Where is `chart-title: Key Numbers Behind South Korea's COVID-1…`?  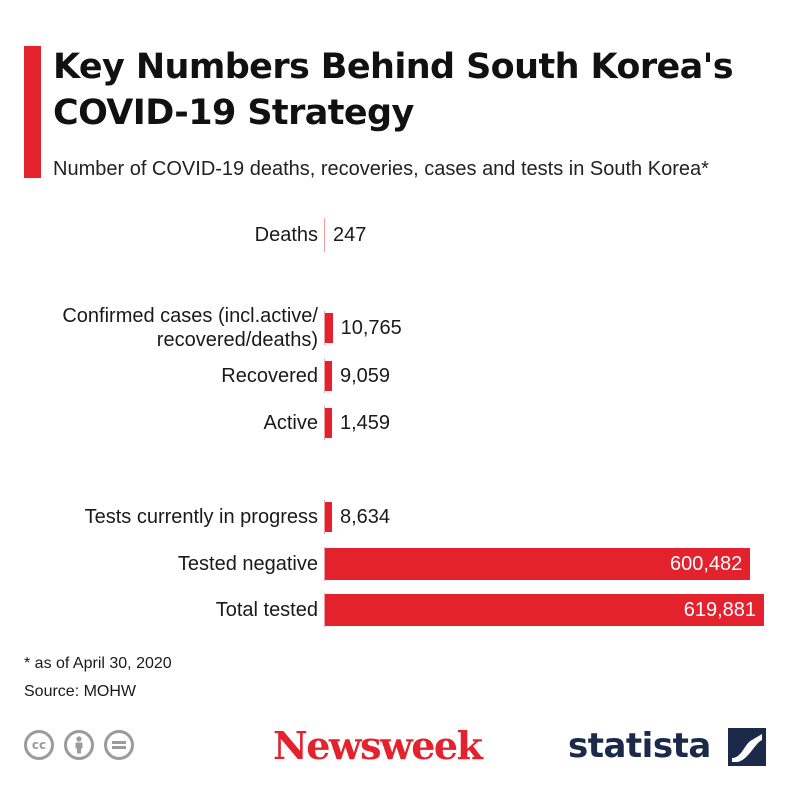 chart-title: Key Numbers Behind South Korea's COVID-1… is located at coordinates (393, 90).